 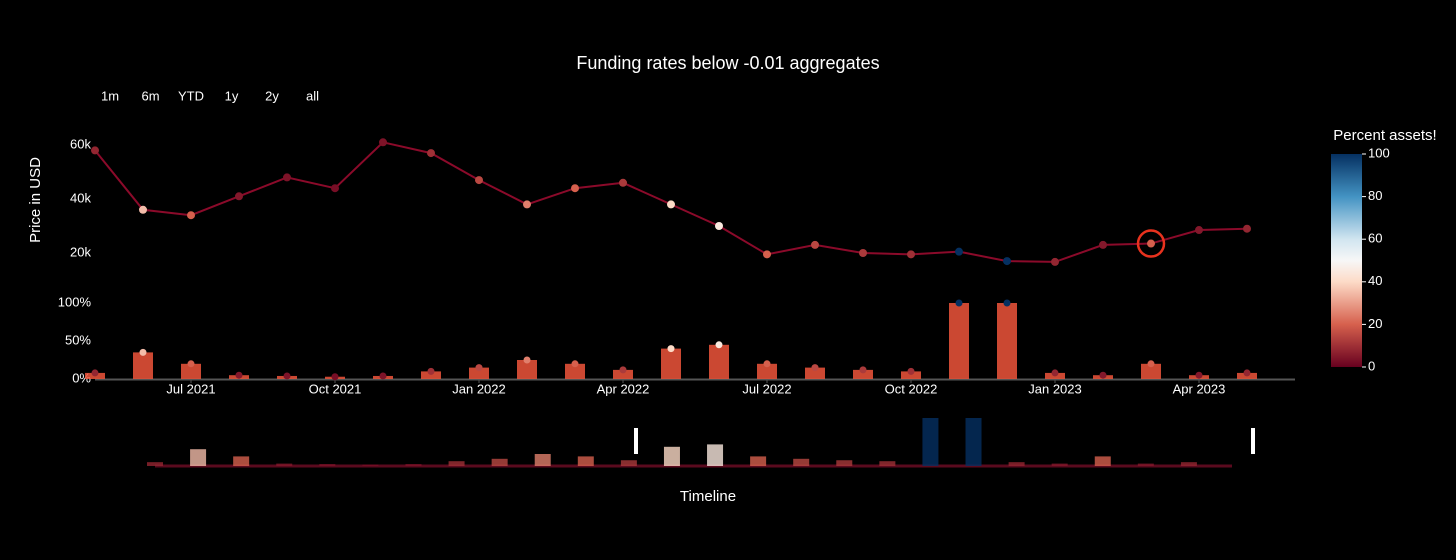 What do you see at coordinates (335, 388) in the screenshot?
I see `x-tick-label: Oct 2021` at bounding box center [335, 388].